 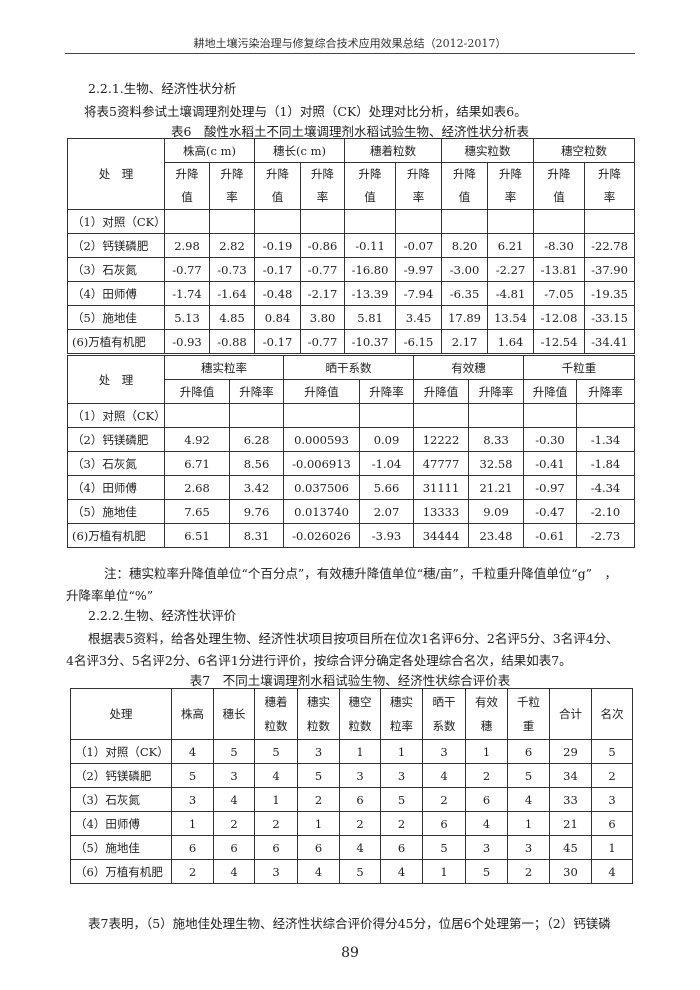 I want to click on row-label: （2）钙镁磷肥, so click(x=116, y=439).